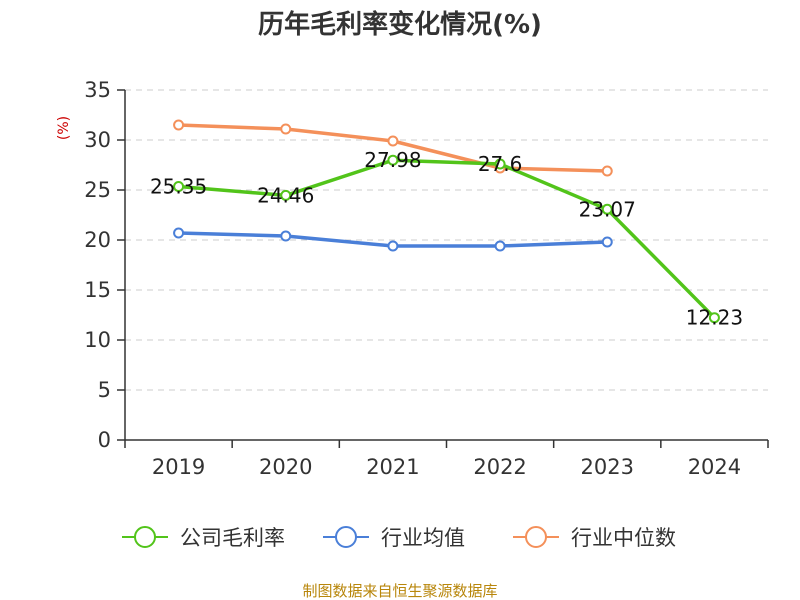 This screenshot has height=600, width=800. I want to click on x-tick-label: 2020, so click(285, 467).